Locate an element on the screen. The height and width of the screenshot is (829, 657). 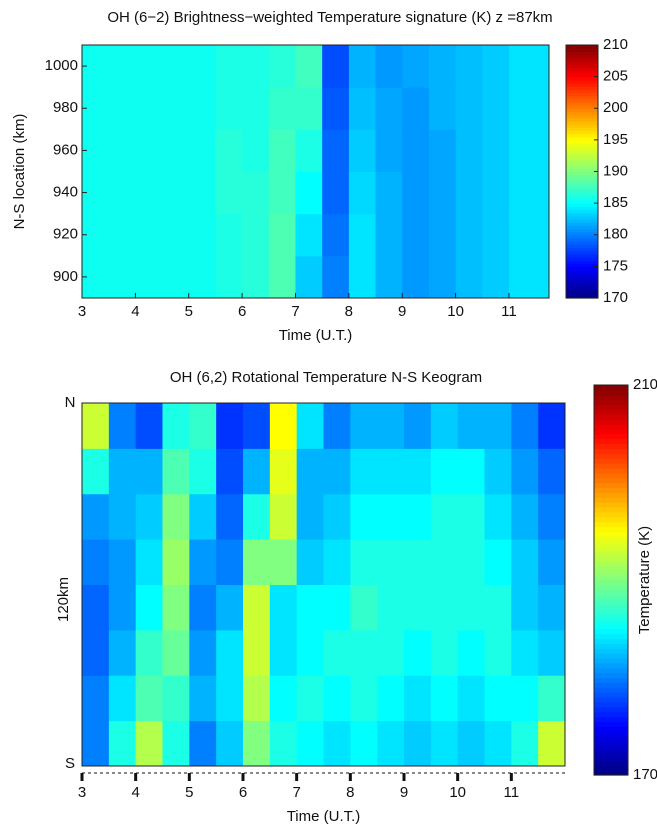
y-tick-label: 920 is located at coordinates (65, 234).